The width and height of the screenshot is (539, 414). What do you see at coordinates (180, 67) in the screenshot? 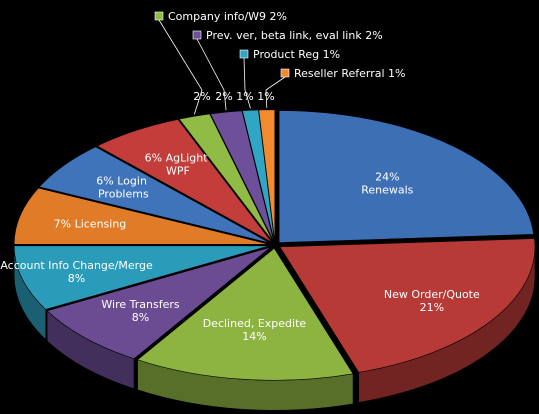
I see `leader-line-company-info-w9` at bounding box center [180, 67].